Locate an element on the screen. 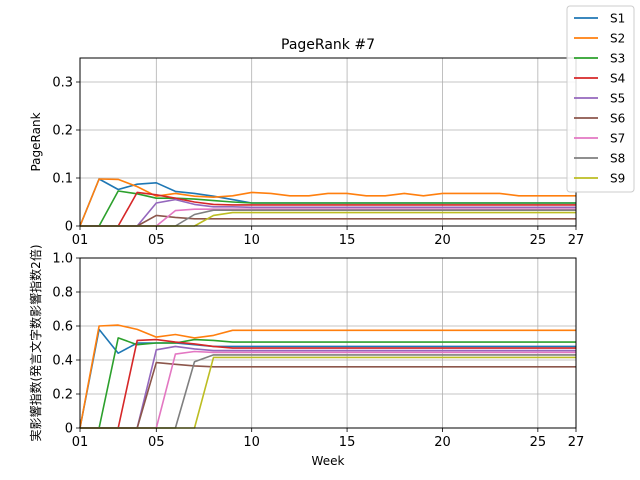 This screenshot has height=480, width=640. legend: S1 S2 S3 S4 S5 S6 S7 S8 S9 is located at coordinates (600, 99).